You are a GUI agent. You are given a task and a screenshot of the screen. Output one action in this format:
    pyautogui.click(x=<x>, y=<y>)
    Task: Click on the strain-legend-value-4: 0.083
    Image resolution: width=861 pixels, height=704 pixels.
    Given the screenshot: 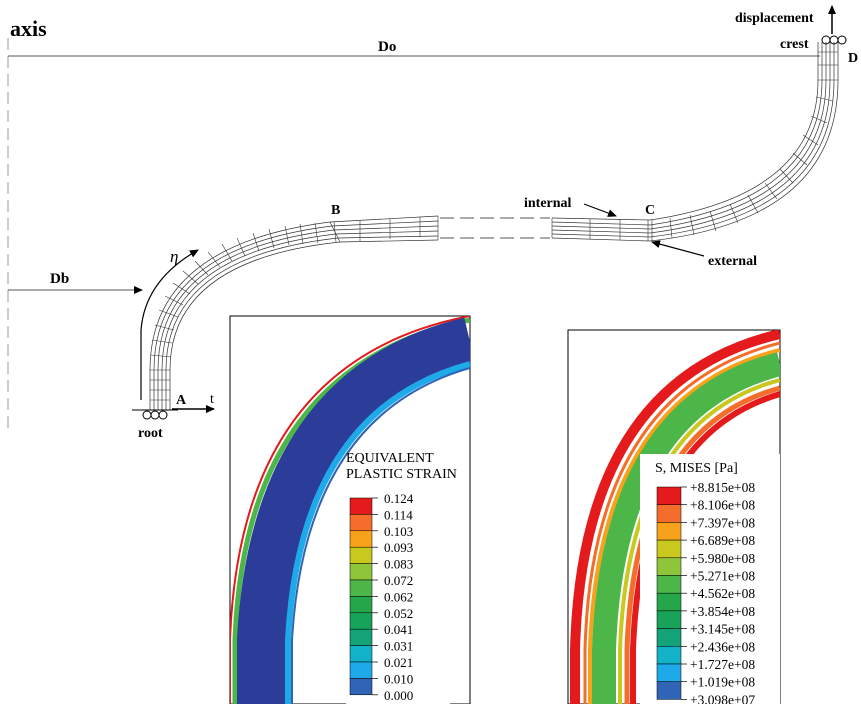 What is the action you would take?
    pyautogui.click(x=398, y=564)
    